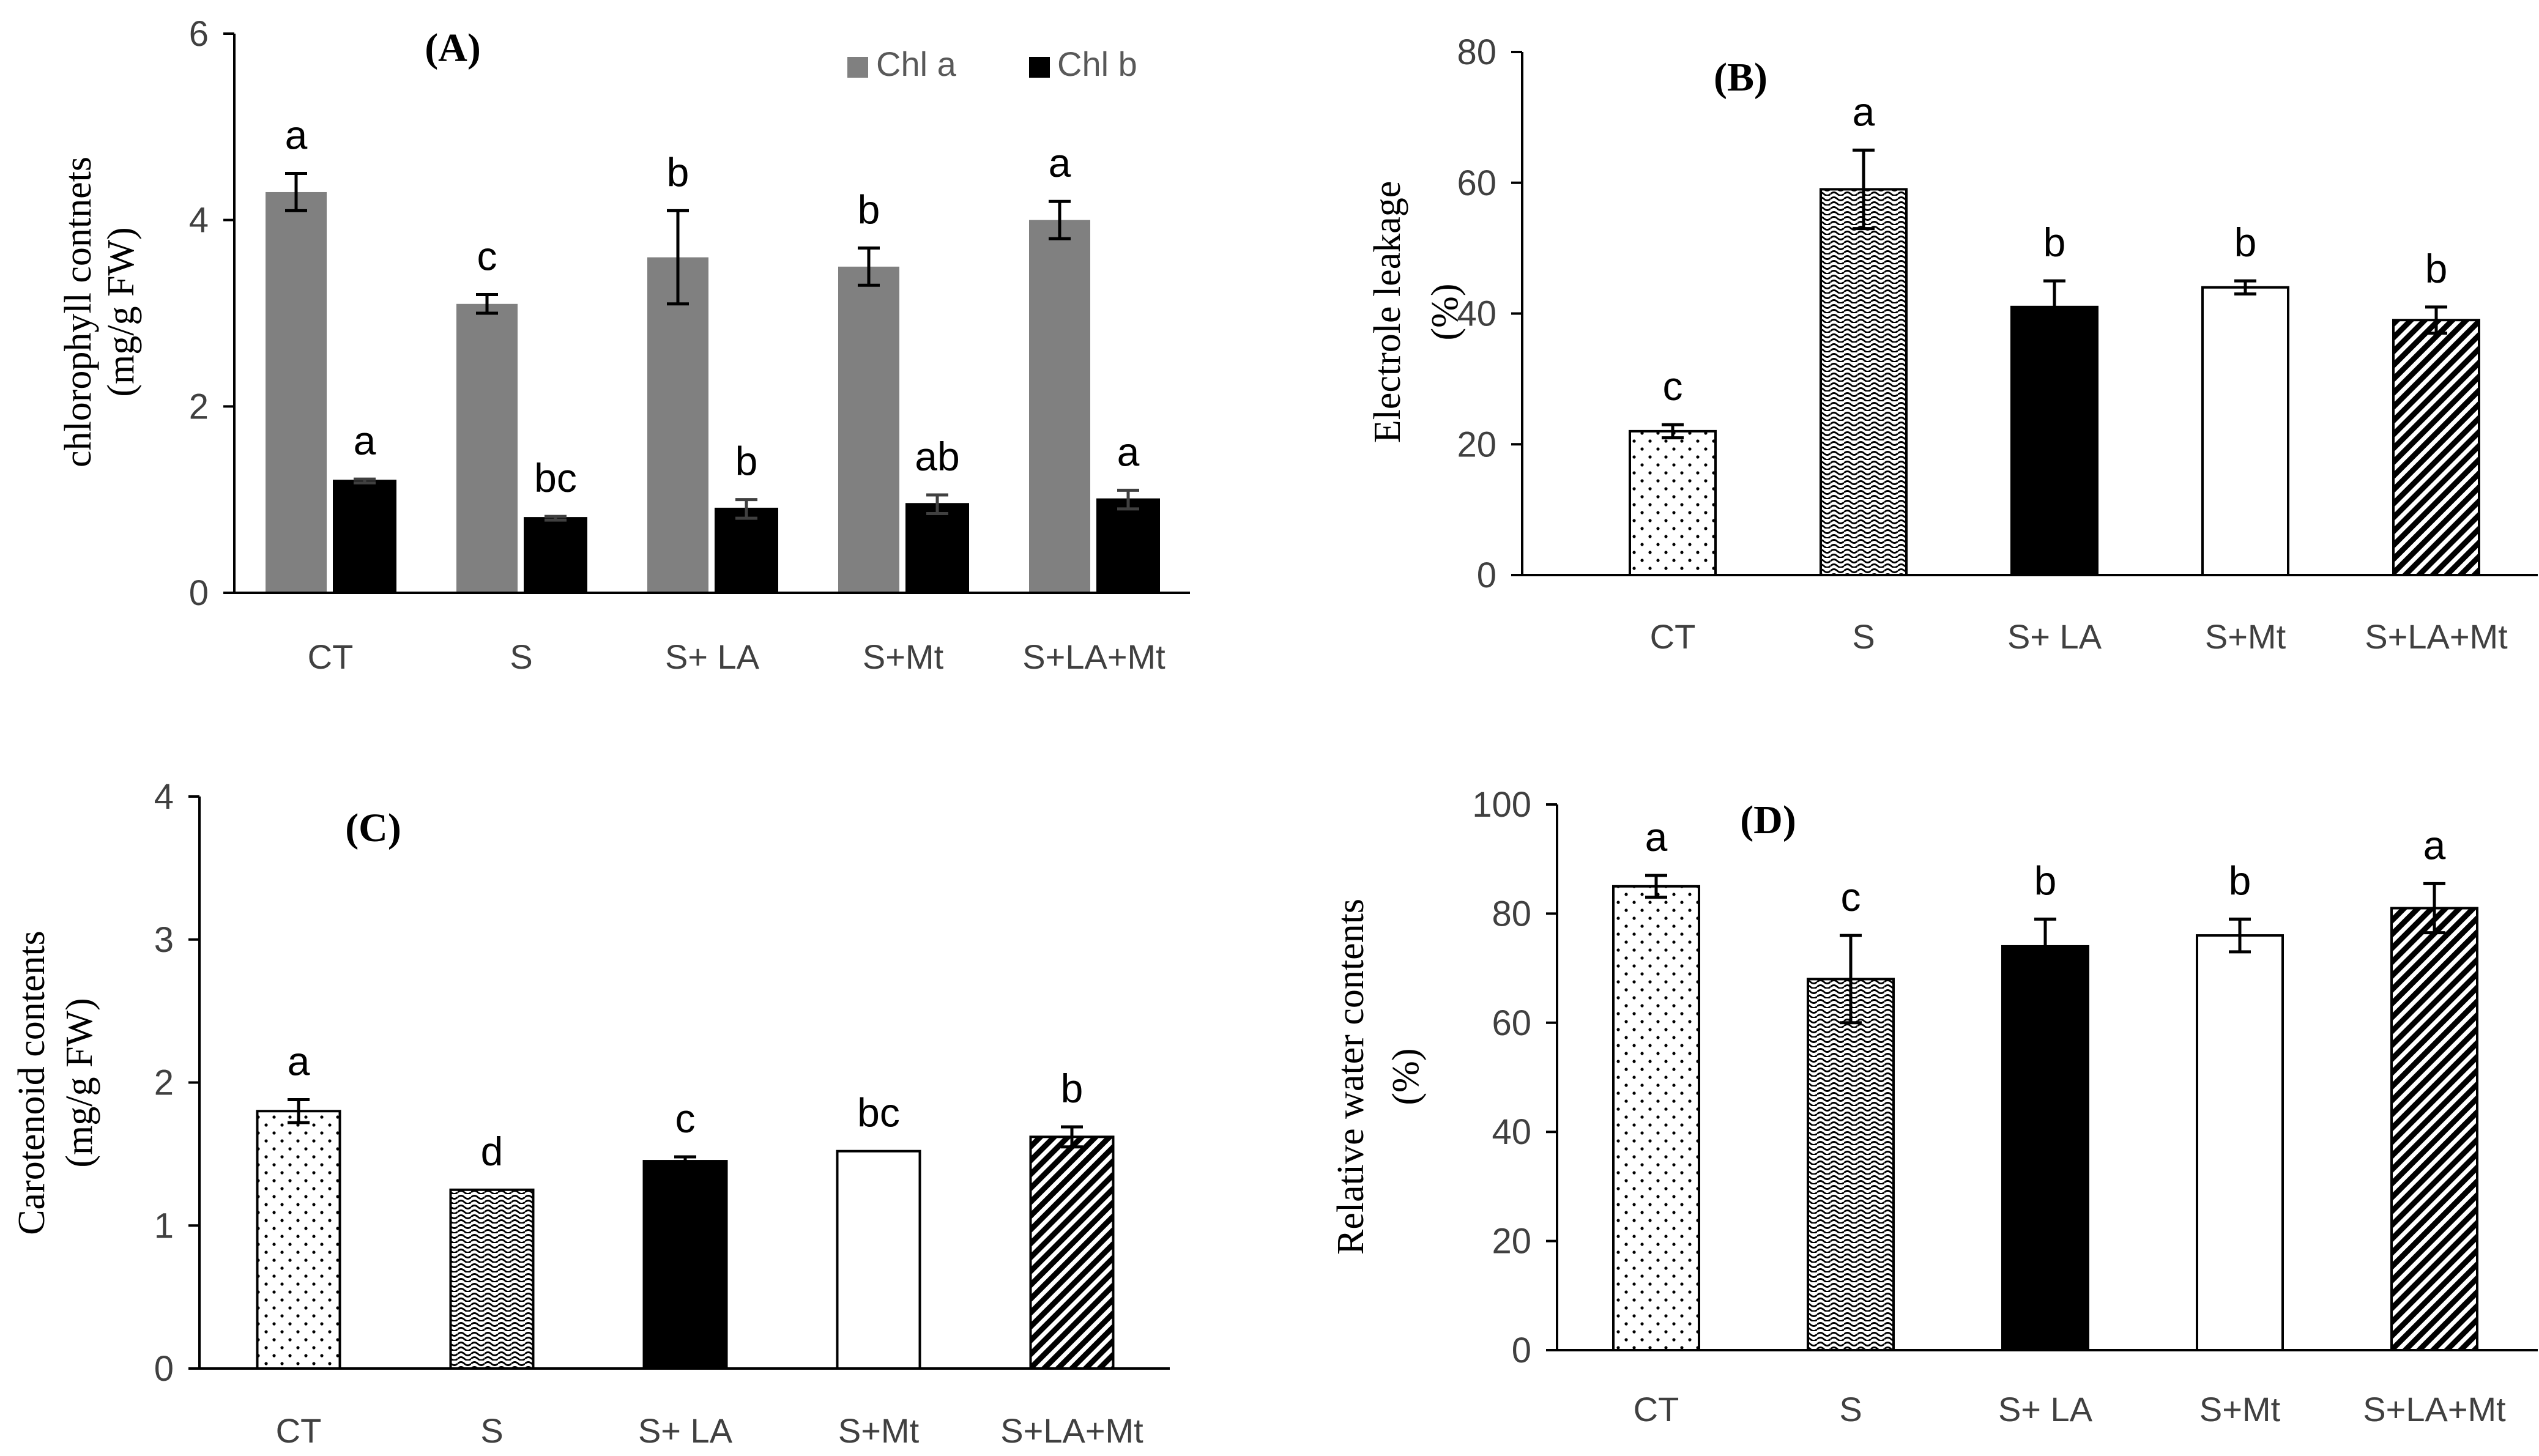 The width and height of the screenshot is (2539, 1456). Describe the element at coordinates (1445, 312) in the screenshot. I see `panel-b-ylabel-line2: (%)` at that location.